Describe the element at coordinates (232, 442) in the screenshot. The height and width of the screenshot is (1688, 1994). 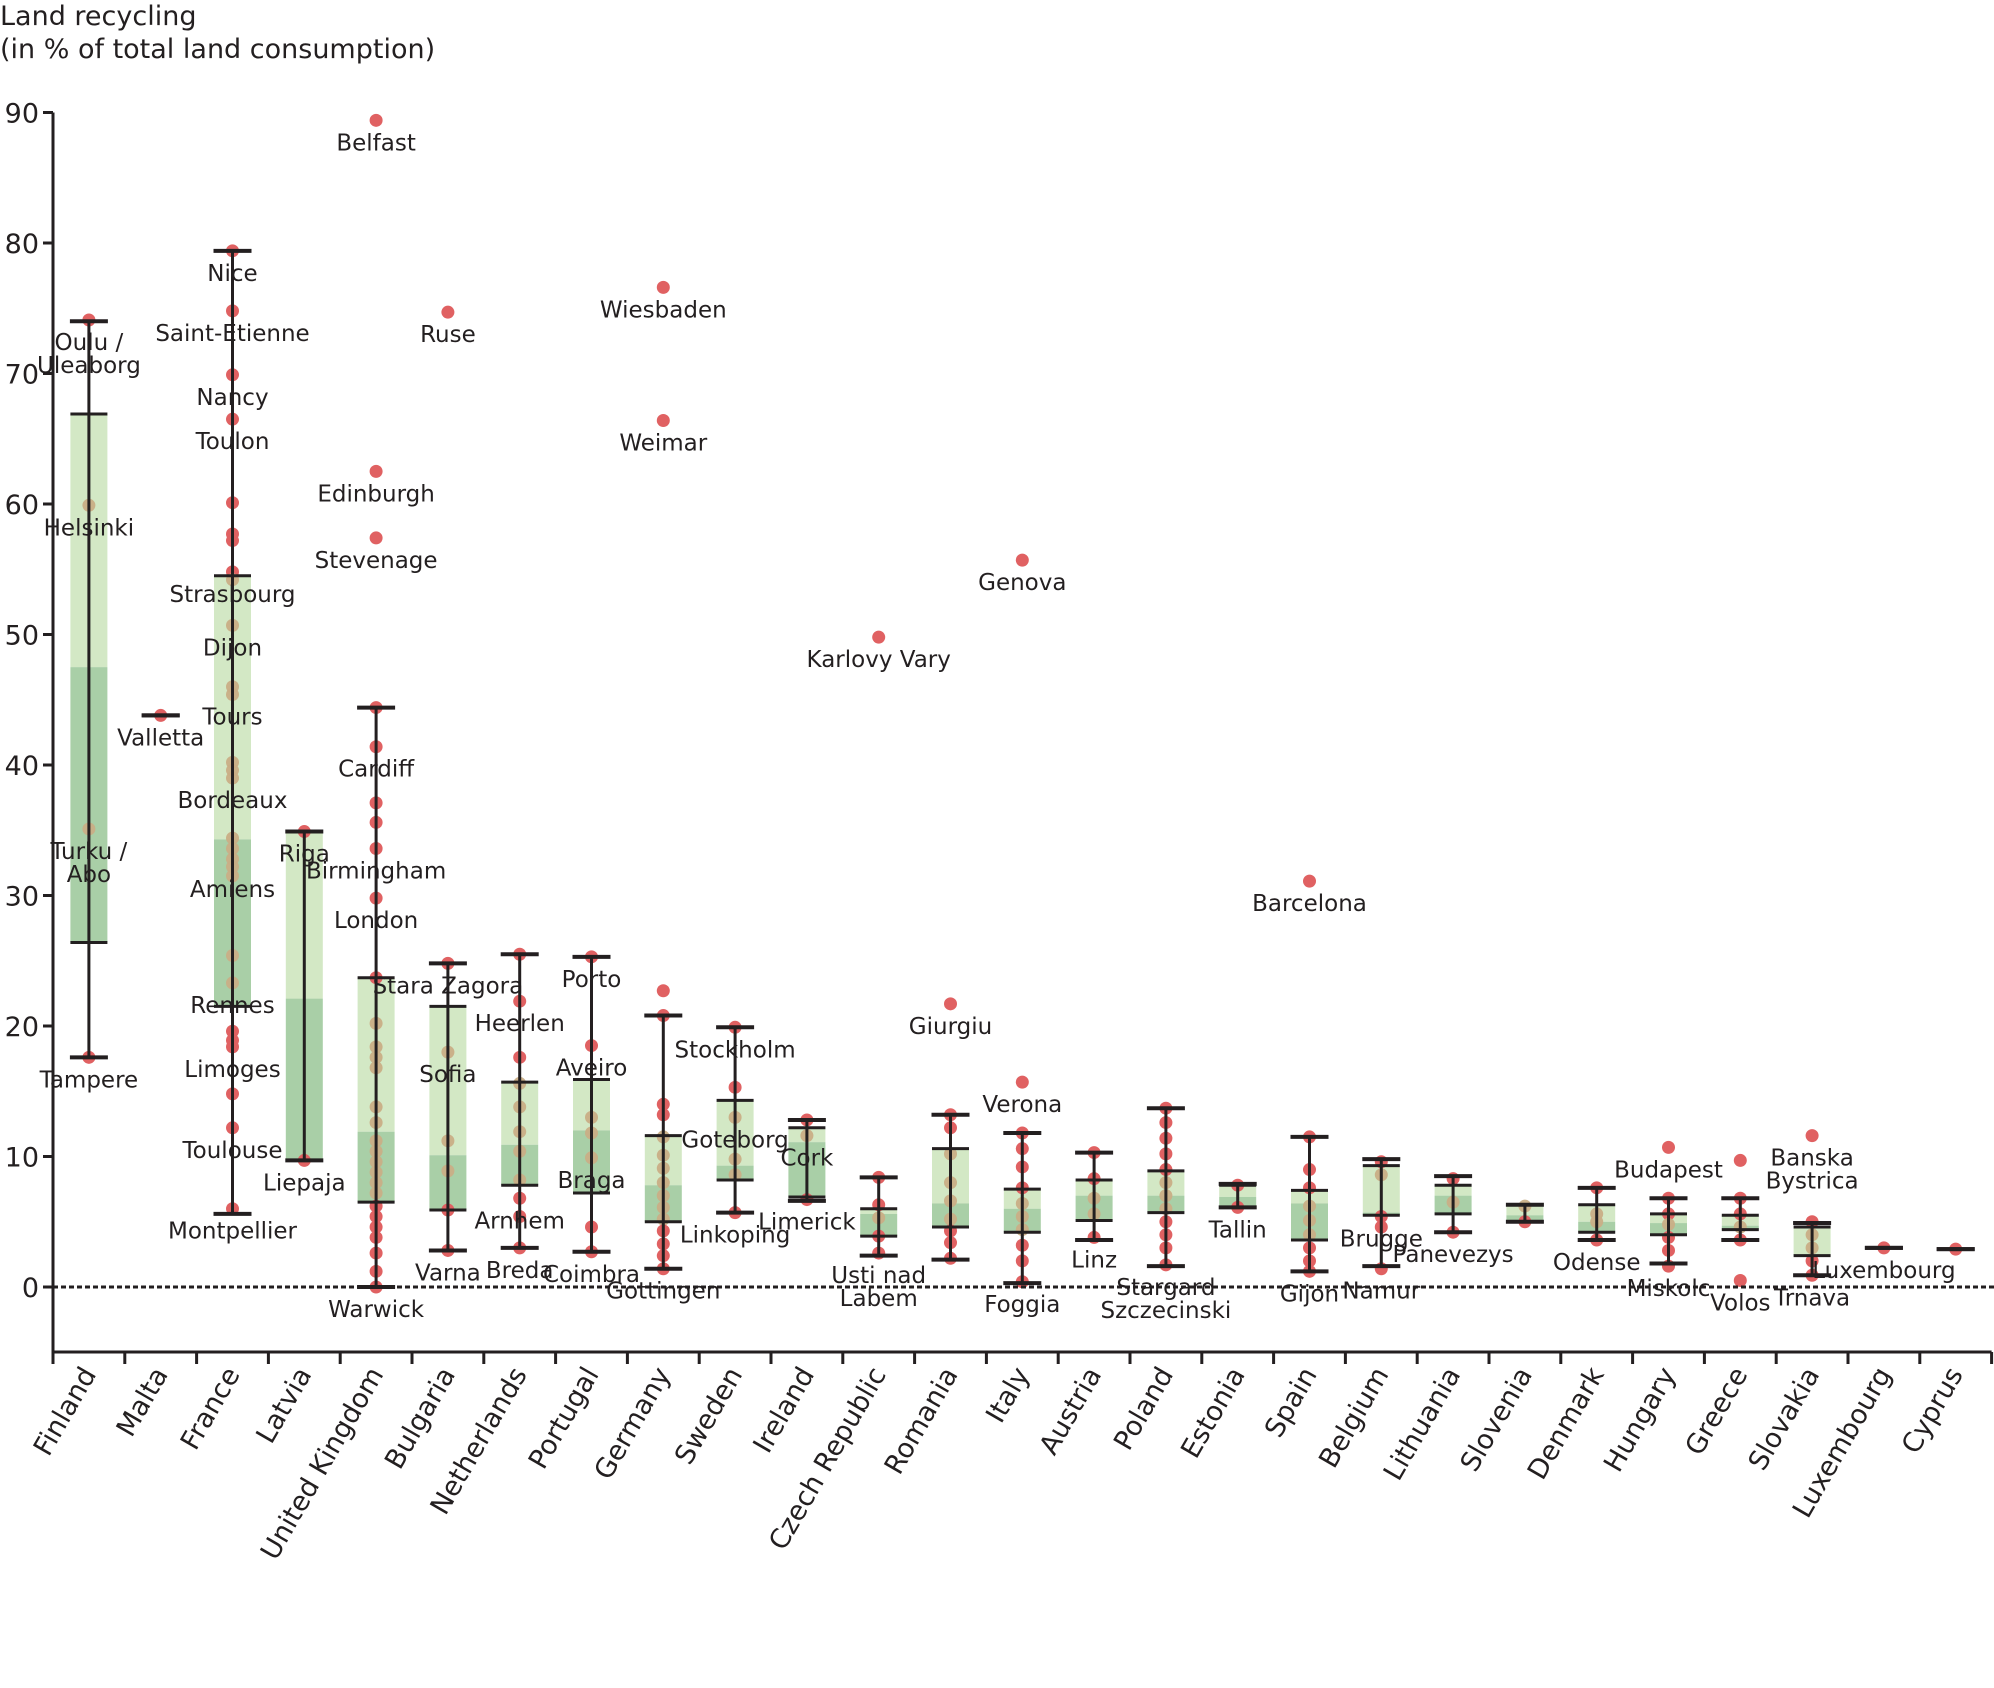
I see `point-label: Toulon` at that location.